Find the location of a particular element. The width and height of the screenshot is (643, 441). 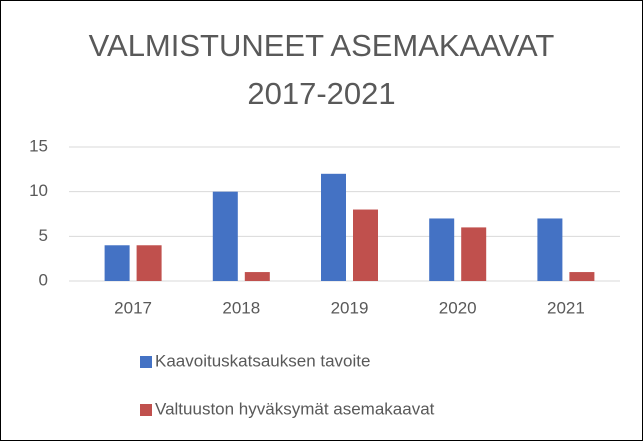

x-tick-label: 2021 is located at coordinates (566, 307).